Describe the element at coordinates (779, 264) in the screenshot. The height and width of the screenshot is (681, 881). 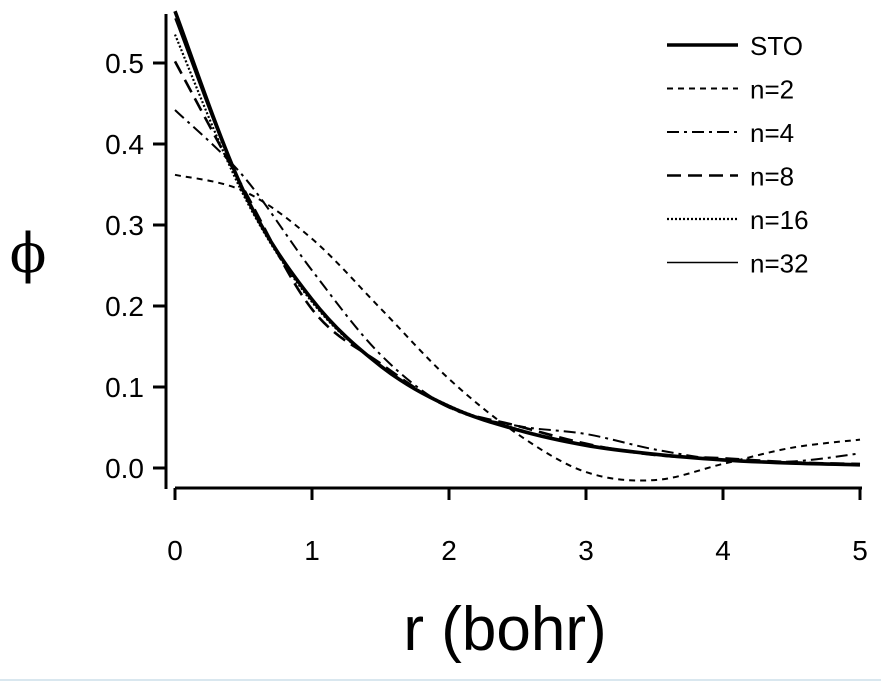
I see `legend-label: n=32` at that location.